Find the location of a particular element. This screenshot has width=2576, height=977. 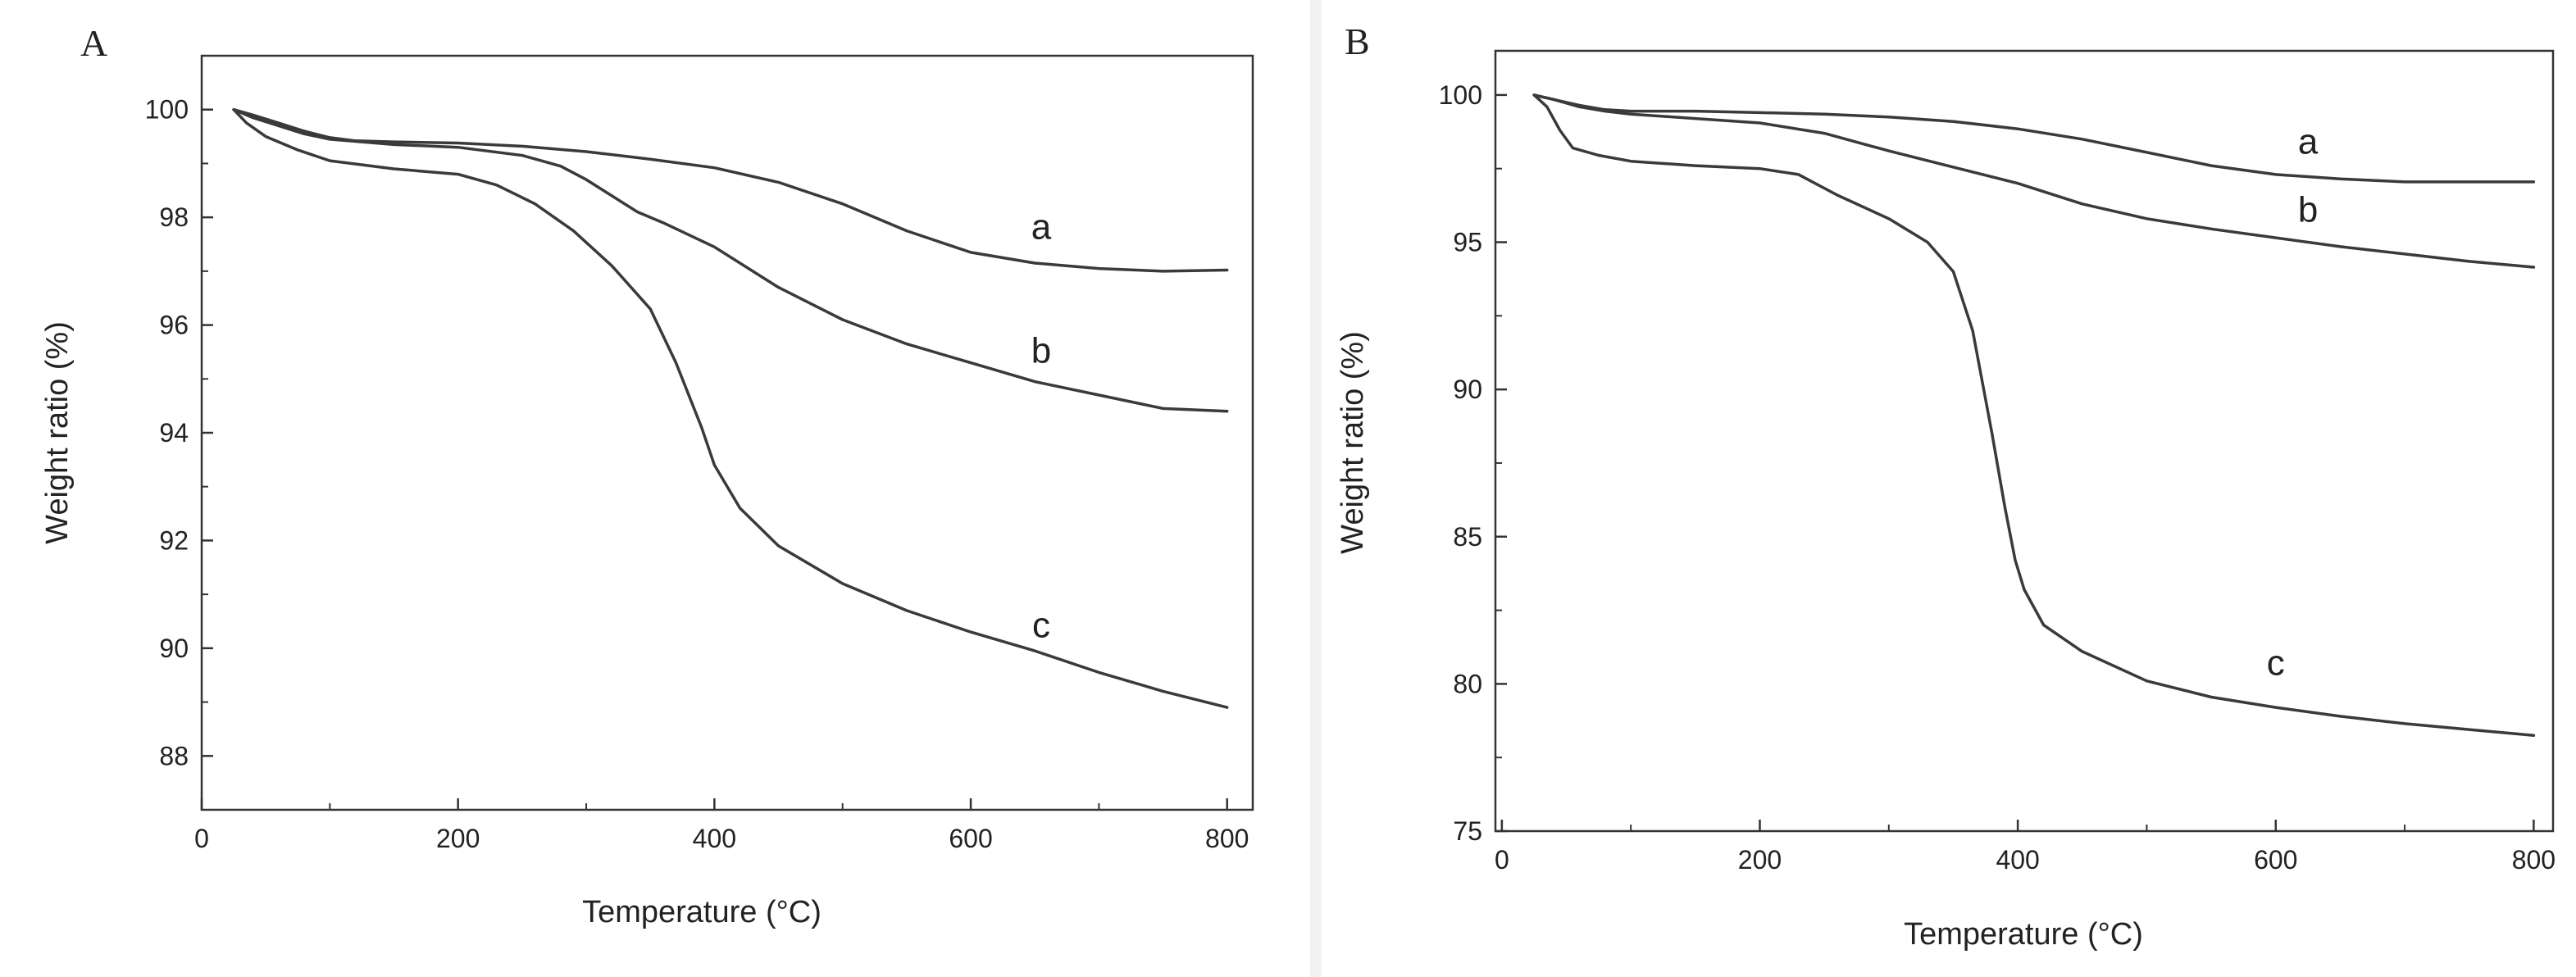

panel-letter-b: B is located at coordinates (1357, 41).